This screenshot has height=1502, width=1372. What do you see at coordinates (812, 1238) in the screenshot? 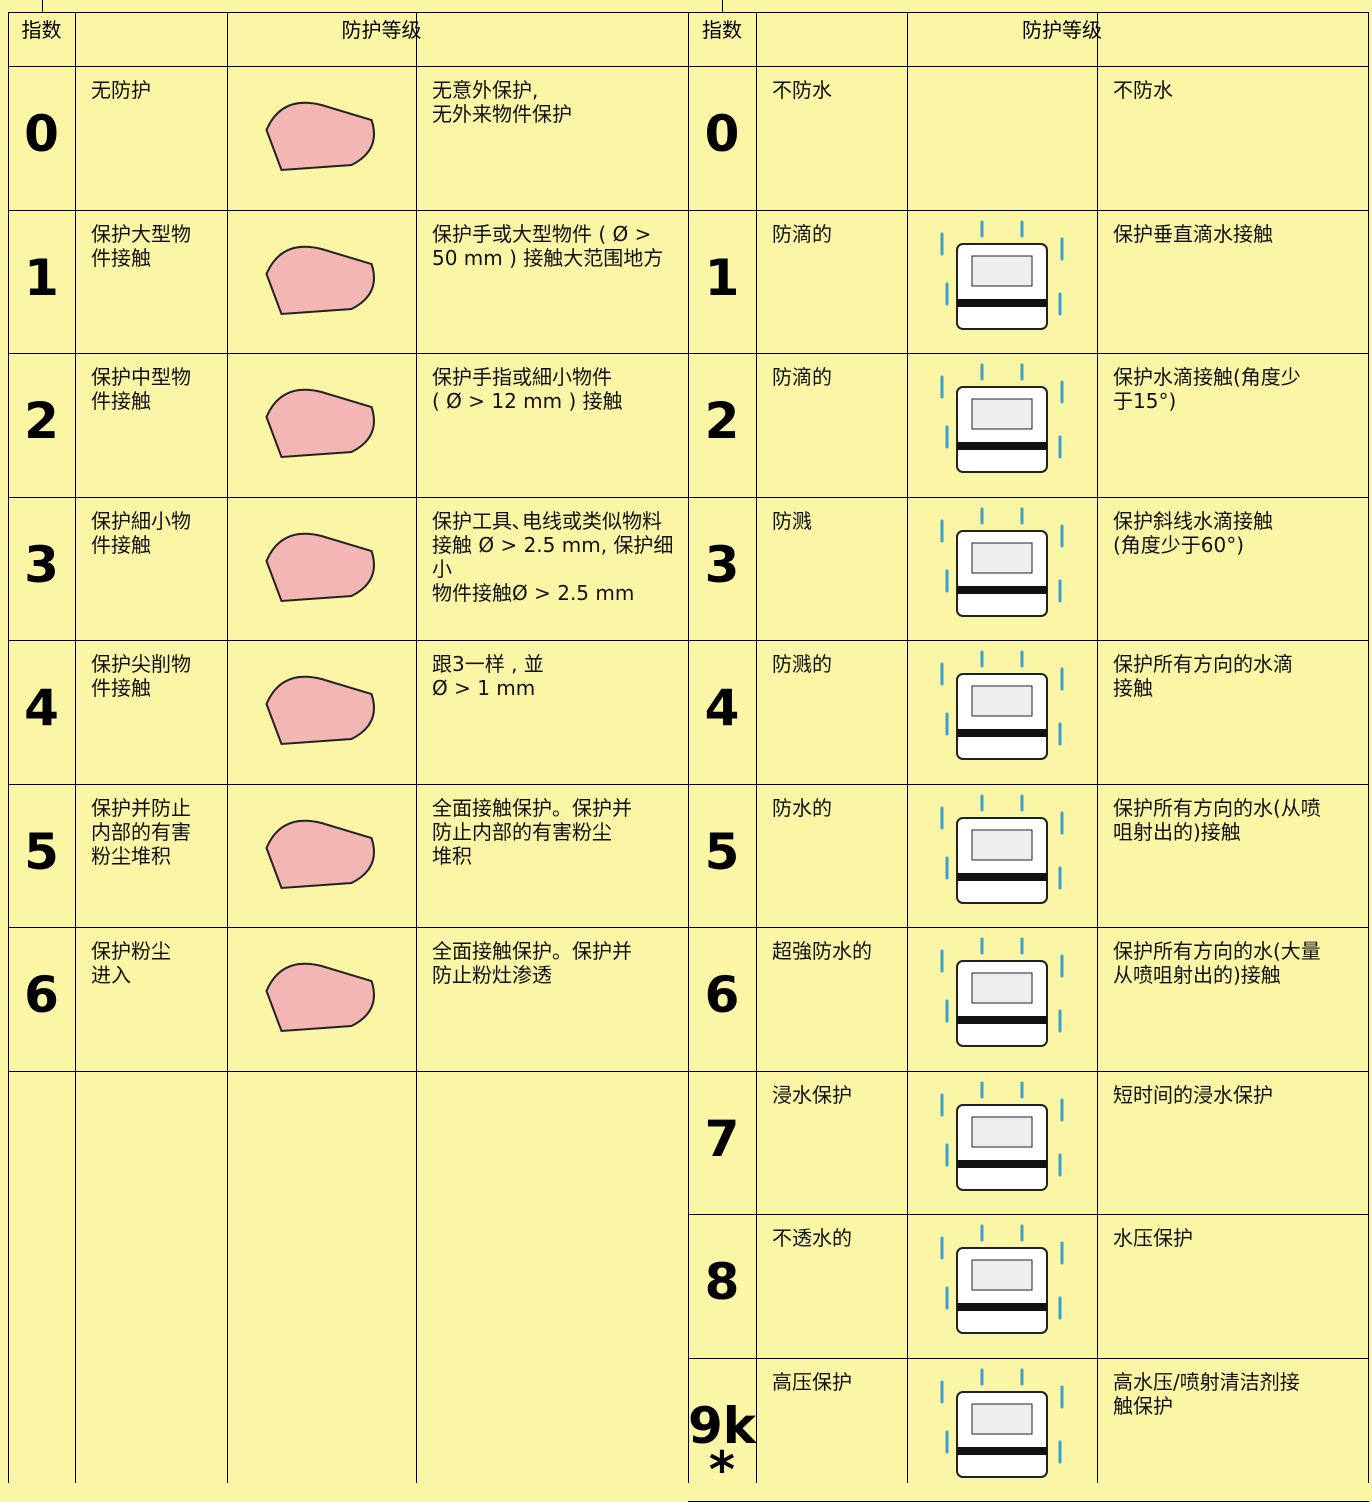
I see `name: 不透水的` at bounding box center [812, 1238].